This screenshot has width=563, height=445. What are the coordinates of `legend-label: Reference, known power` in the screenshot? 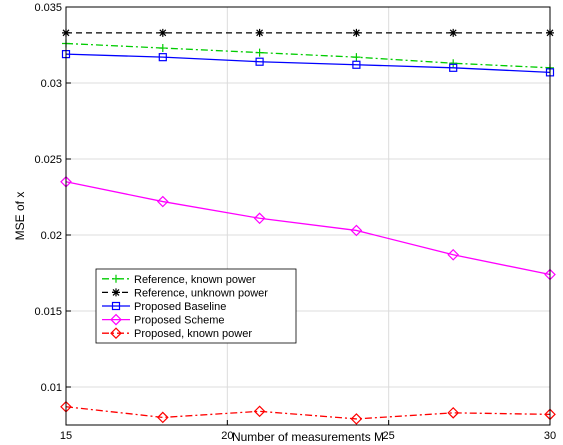 It's located at (195, 280).